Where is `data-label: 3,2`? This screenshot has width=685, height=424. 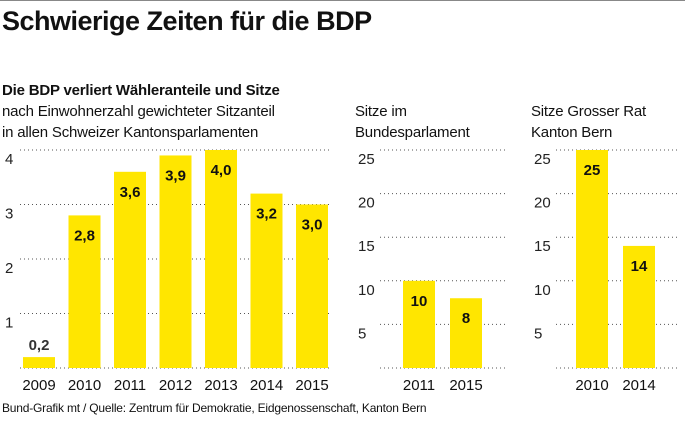
data-label: 3,2 is located at coordinates (266, 214).